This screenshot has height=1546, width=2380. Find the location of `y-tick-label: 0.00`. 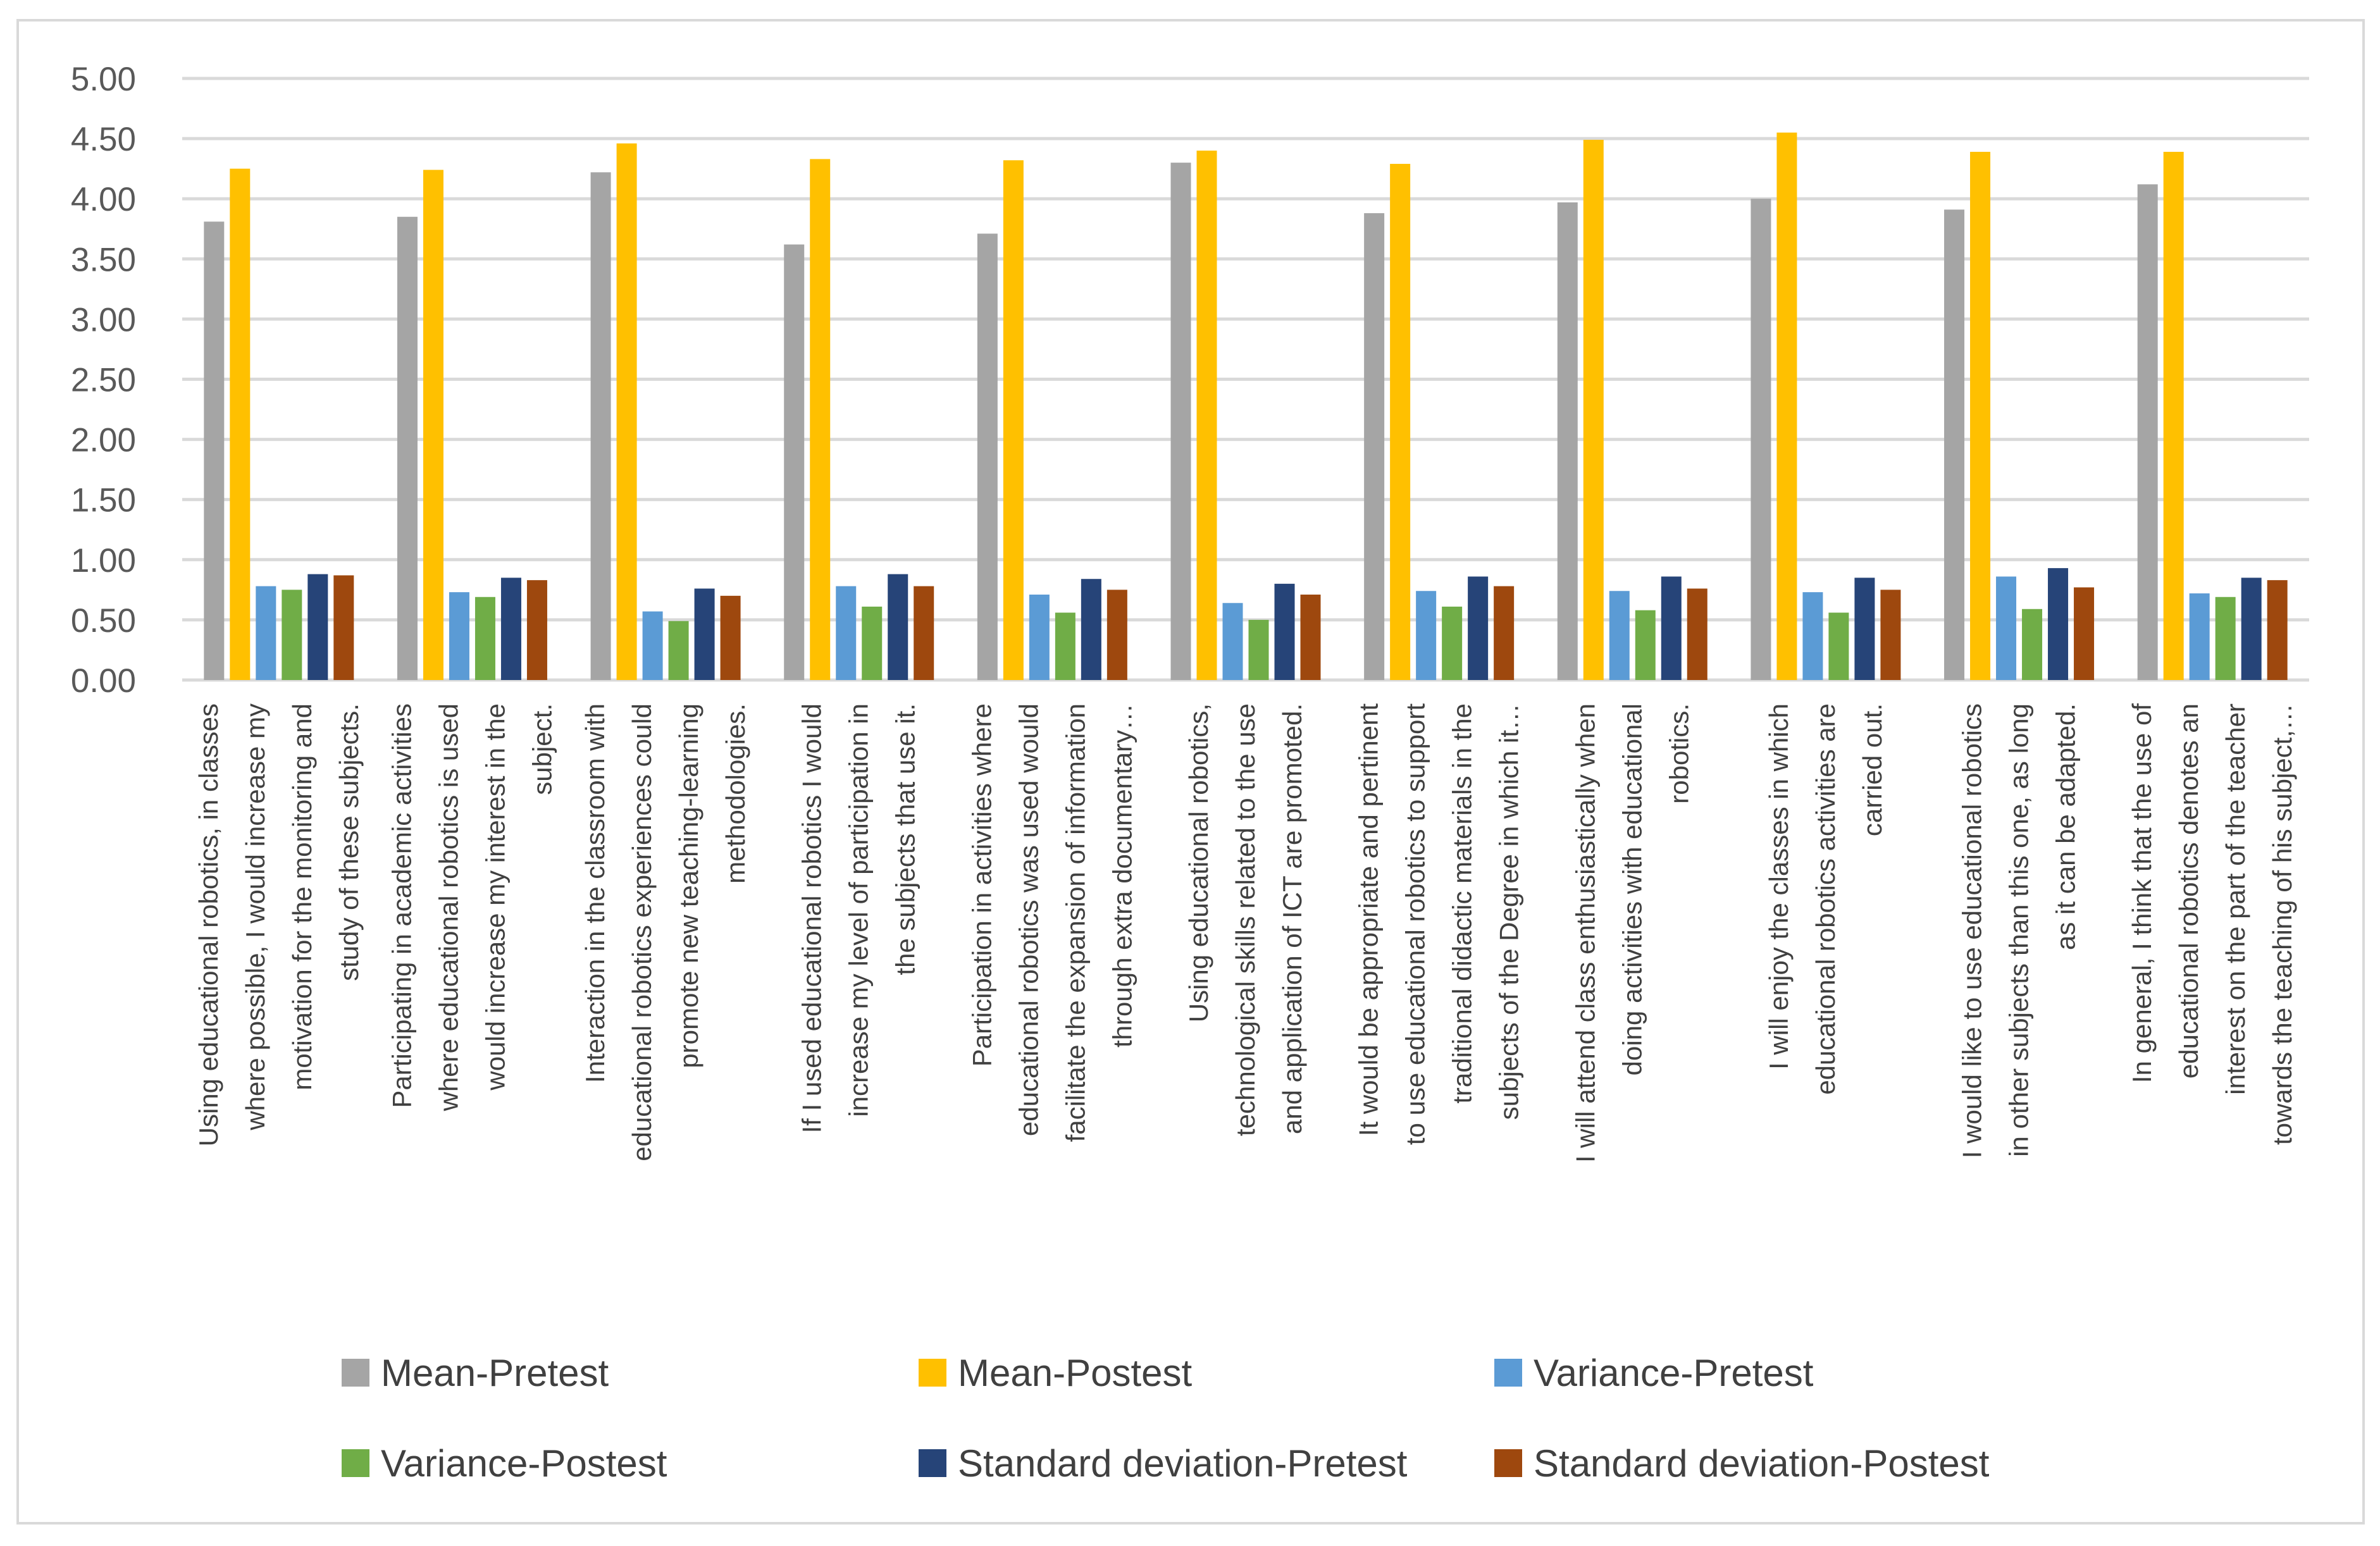

y-tick-label: 0.00 is located at coordinates (103, 681).